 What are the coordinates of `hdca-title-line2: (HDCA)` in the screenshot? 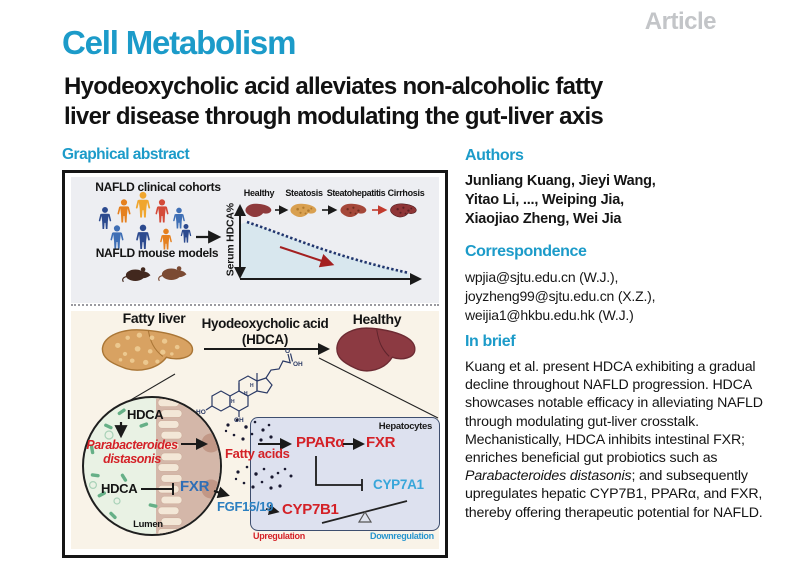 It's located at (265, 339).